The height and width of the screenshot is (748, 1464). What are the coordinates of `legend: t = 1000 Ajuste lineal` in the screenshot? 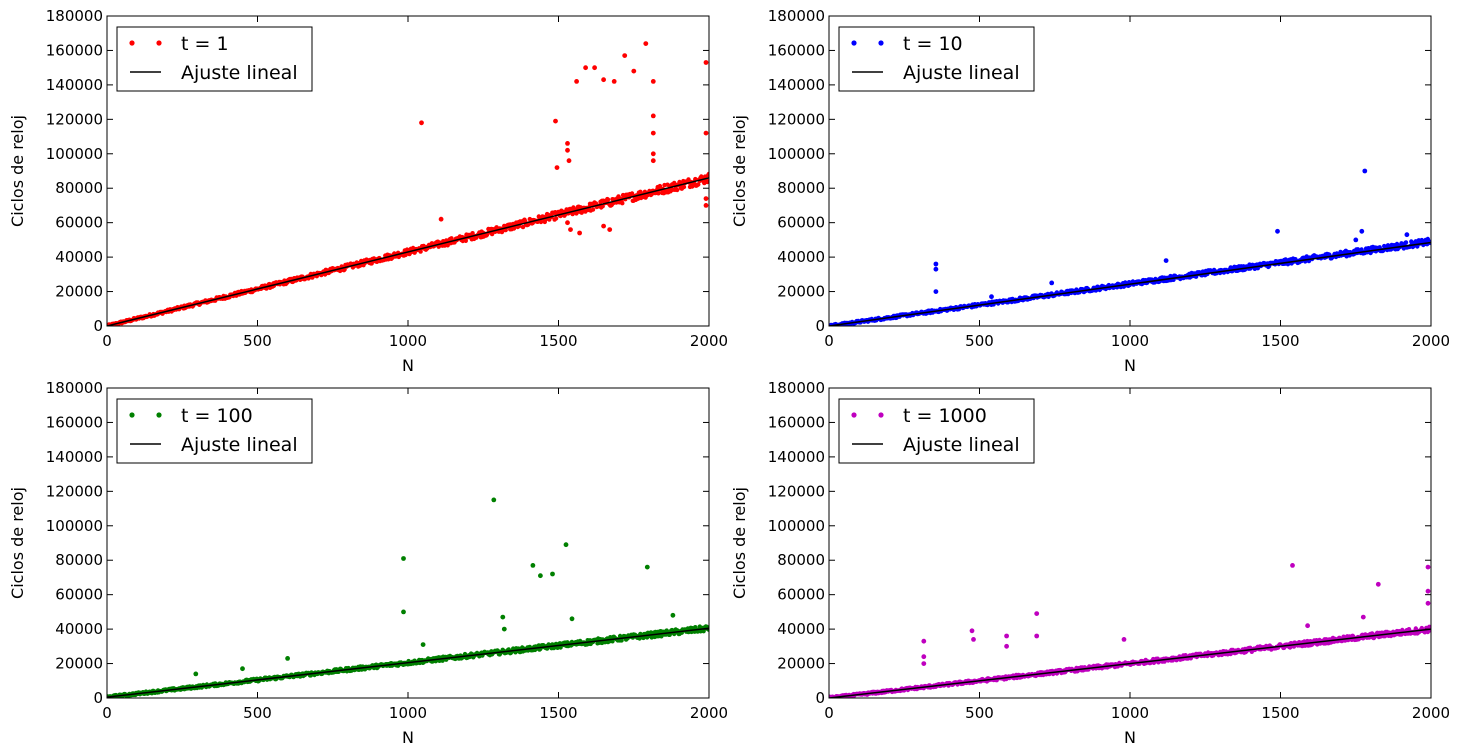 It's located at (936, 431).